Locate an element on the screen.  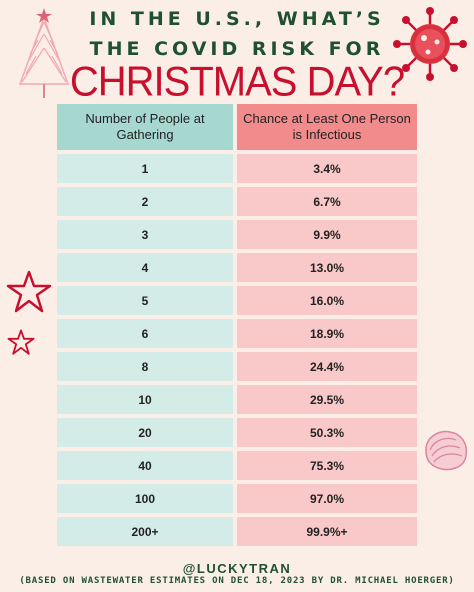
author-handle: @LUCKYTRAN is located at coordinates (237, 568).